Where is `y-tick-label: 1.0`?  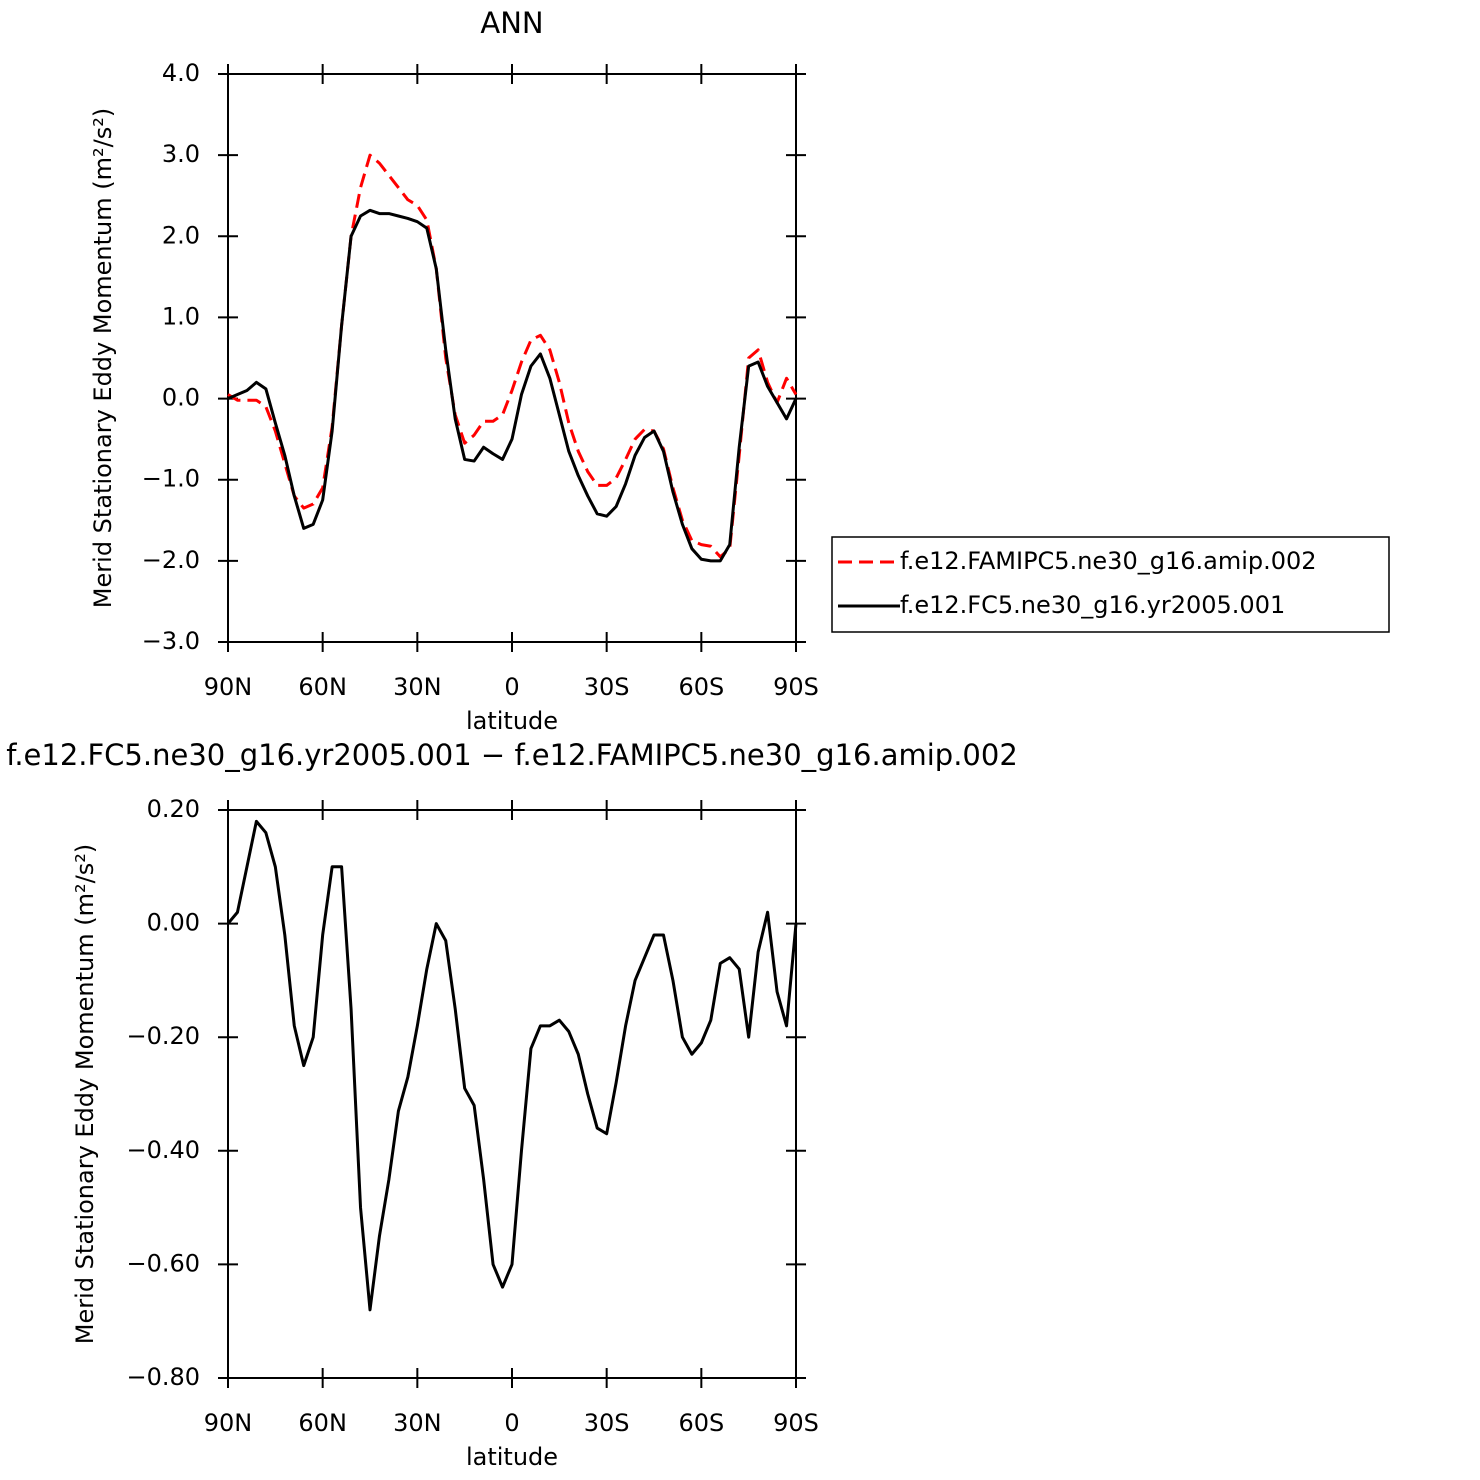
y-tick-label: 1.0 is located at coordinates (181, 316).